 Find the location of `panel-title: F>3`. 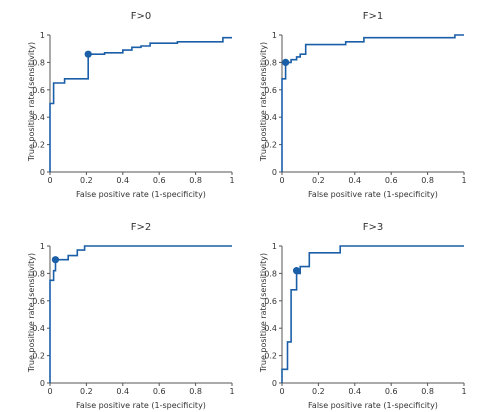

panel-title: F>3 is located at coordinates (373, 227).